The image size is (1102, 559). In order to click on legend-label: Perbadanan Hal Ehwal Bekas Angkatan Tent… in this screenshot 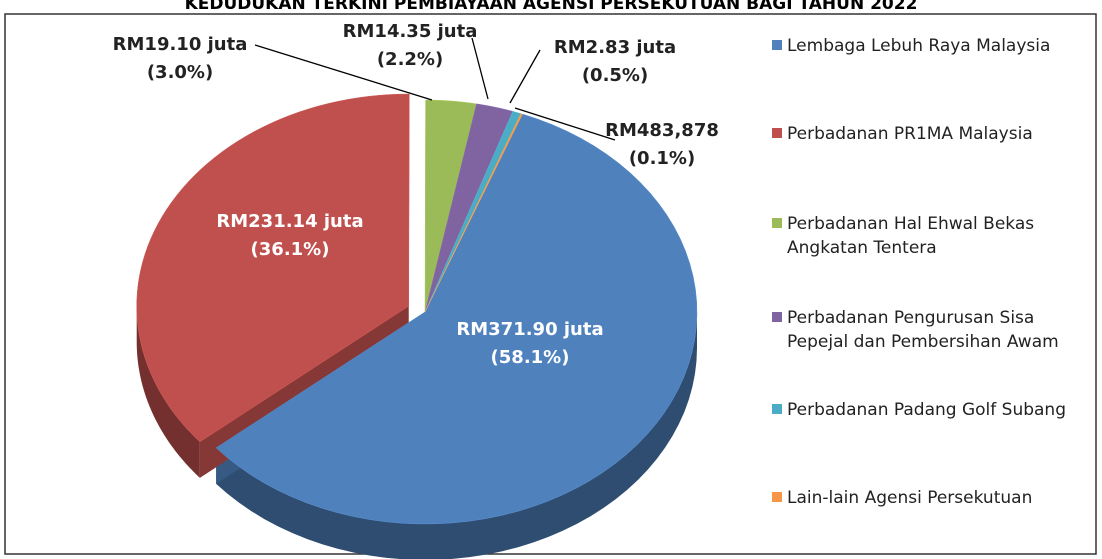, I will do `click(911, 236)`.